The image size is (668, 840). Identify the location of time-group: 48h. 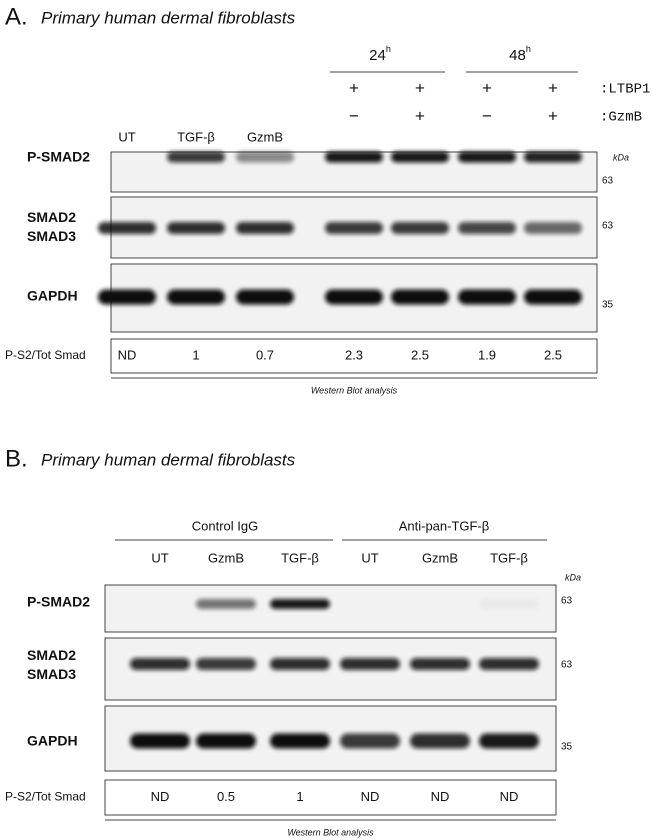
(520, 54).